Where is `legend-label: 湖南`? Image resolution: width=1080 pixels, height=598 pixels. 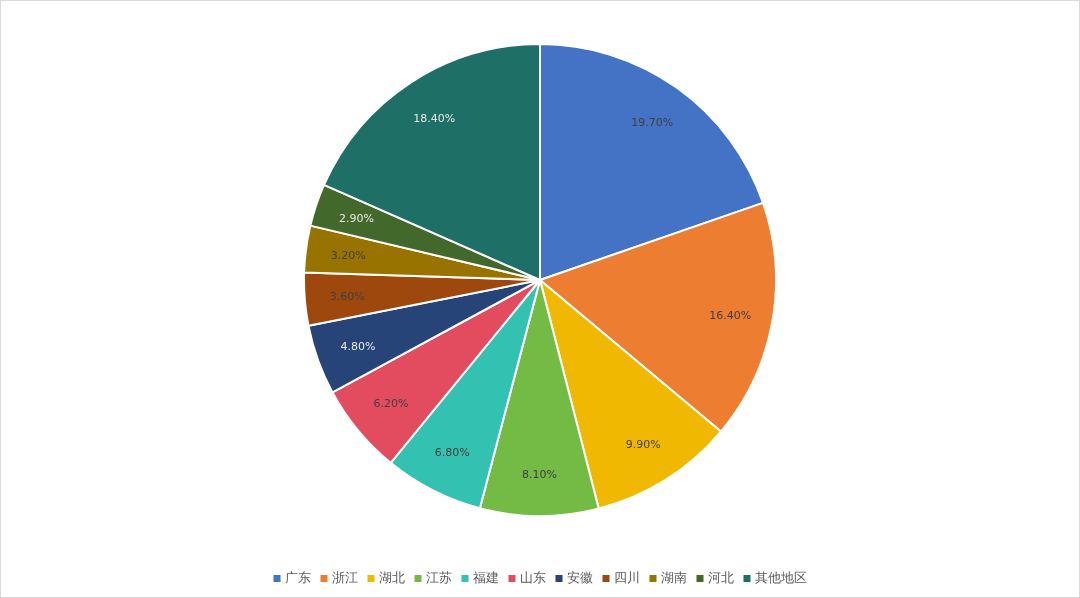 legend-label: 湖南 is located at coordinates (673, 577).